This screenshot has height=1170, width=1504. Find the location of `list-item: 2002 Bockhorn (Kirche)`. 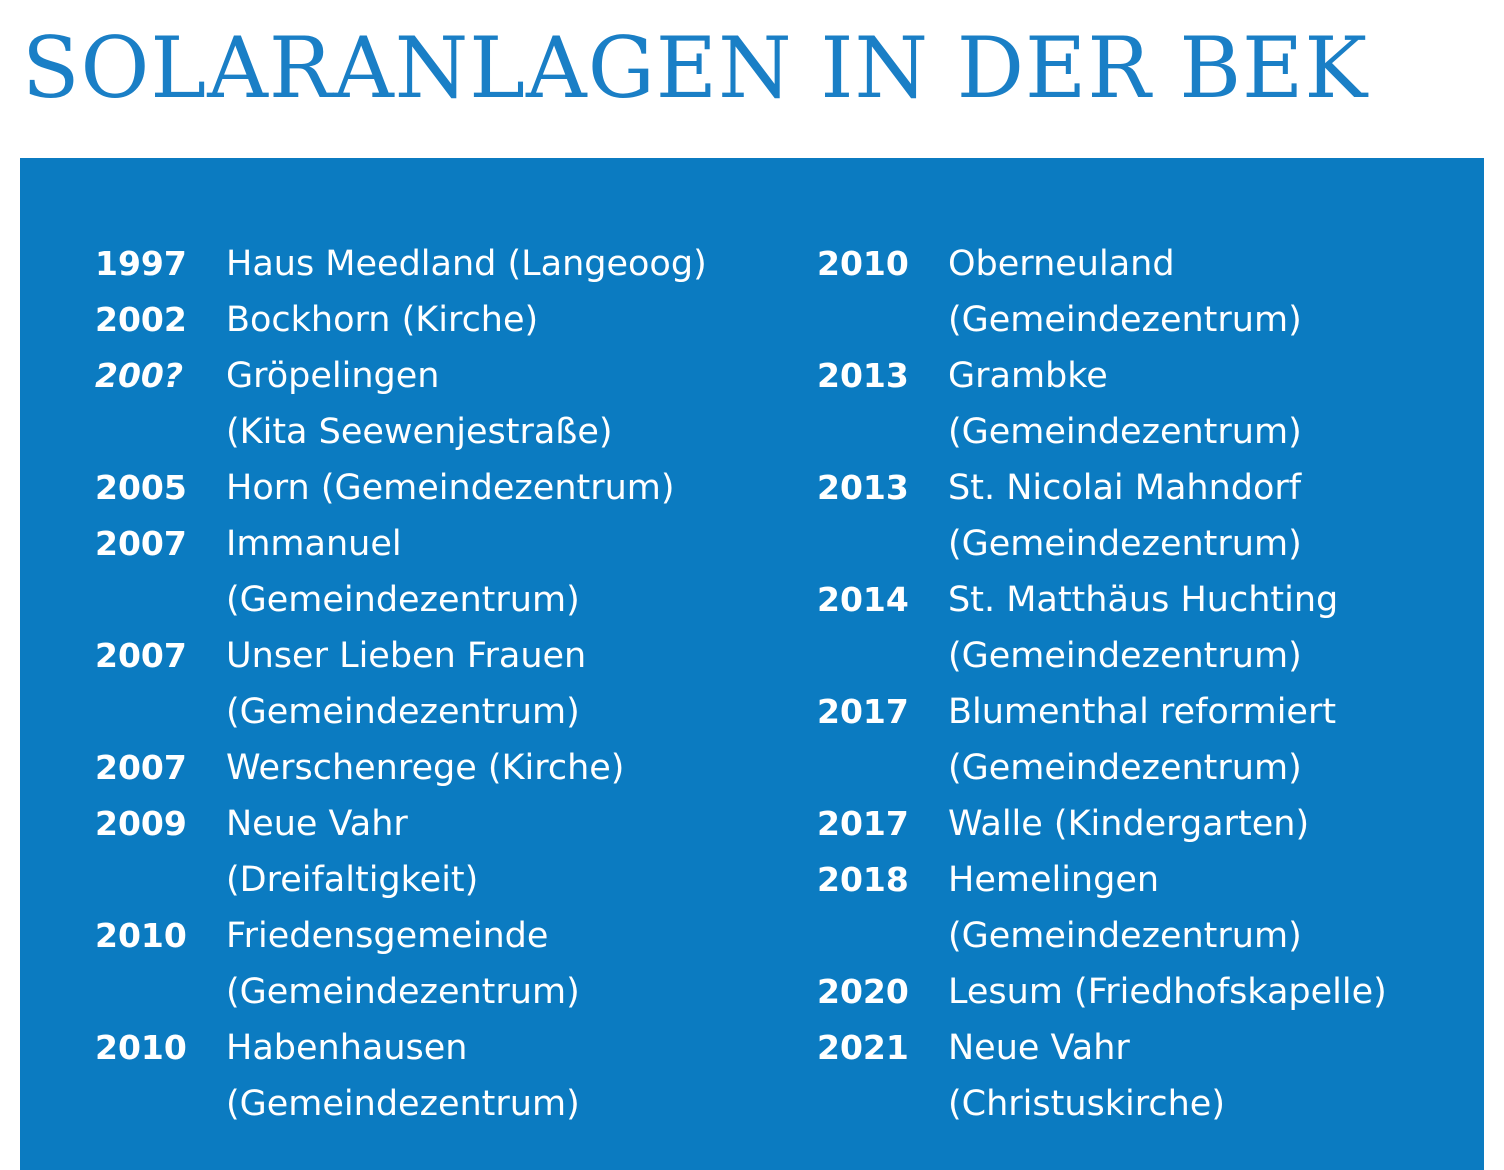

list-item: 2002 Bockhorn (Kirche) is located at coordinates (401, 320).